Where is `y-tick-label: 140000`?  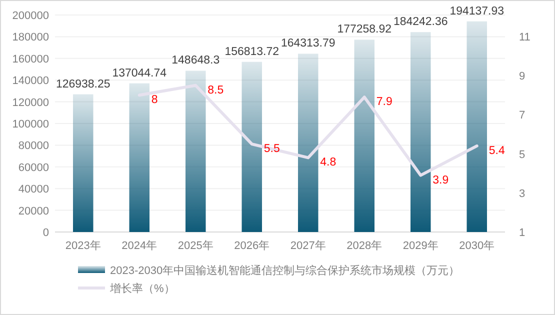
y-tick-label: 140000 is located at coordinates (30, 81).